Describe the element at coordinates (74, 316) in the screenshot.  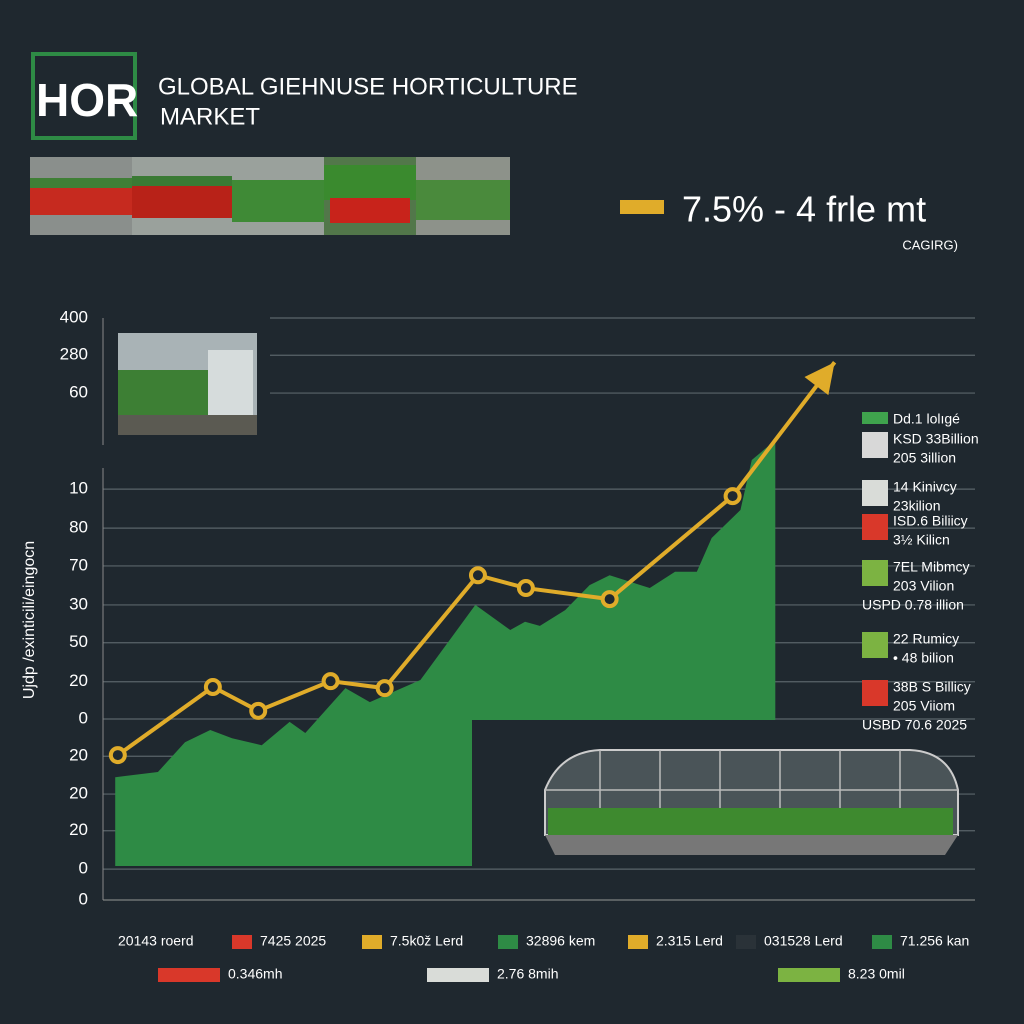
I see `y-tick-label: 400` at that location.